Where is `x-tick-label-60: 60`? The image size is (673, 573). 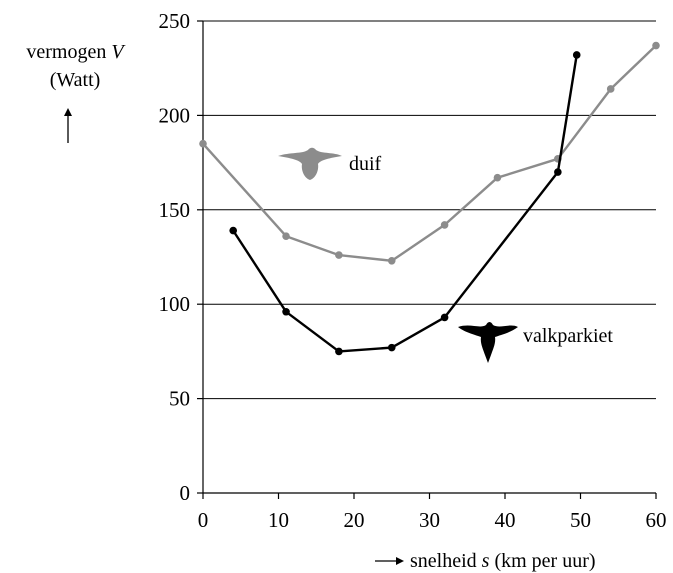 x-tick-label-60: 60 is located at coordinates (656, 520).